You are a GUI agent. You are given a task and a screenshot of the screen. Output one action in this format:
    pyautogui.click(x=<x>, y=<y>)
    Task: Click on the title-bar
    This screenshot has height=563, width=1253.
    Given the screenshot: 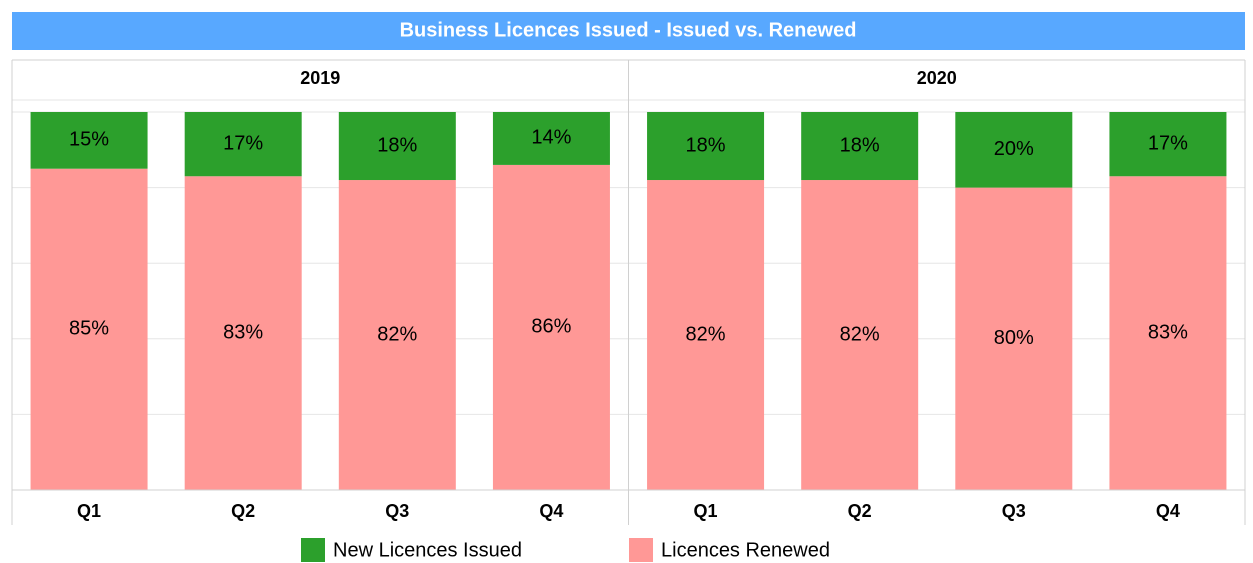 What is the action you would take?
    pyautogui.click(x=628, y=31)
    